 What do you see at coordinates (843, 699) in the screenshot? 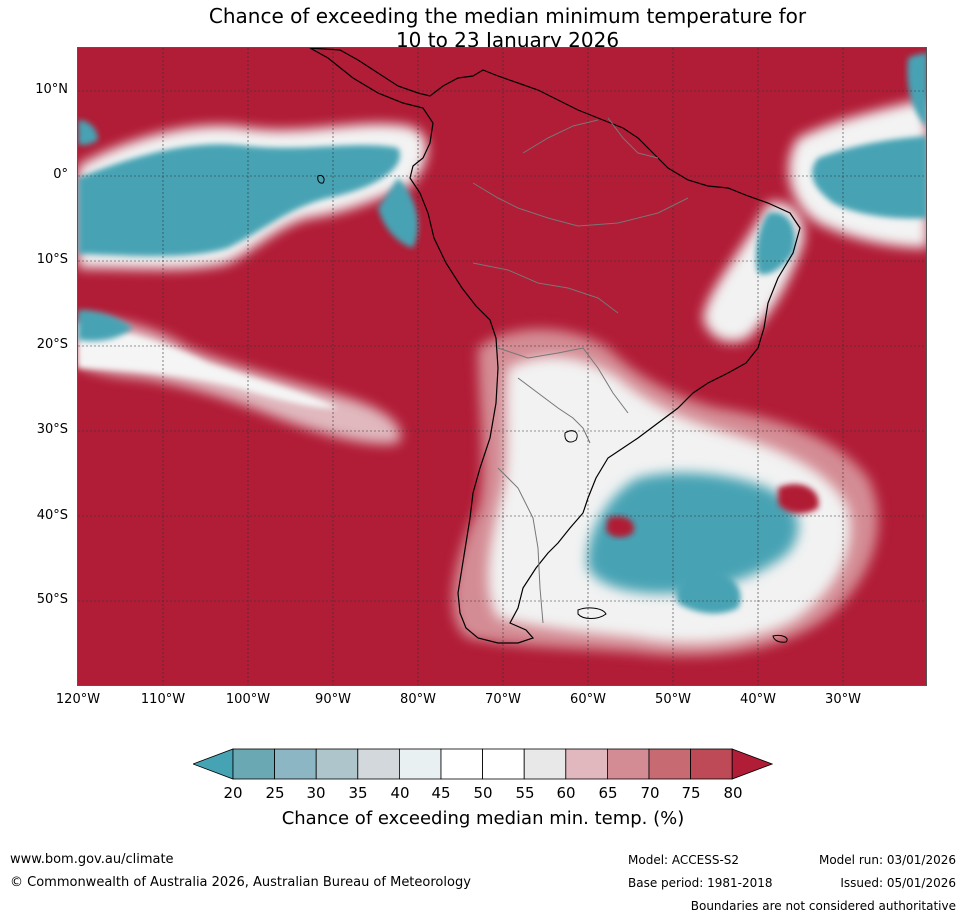
I see `lon-label-30w: 30°W` at bounding box center [843, 699].